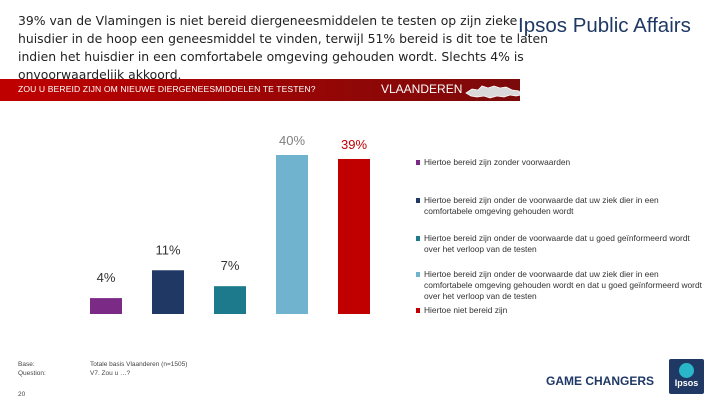  What do you see at coordinates (32, 373) in the screenshot?
I see `question-label: Question:` at bounding box center [32, 373].